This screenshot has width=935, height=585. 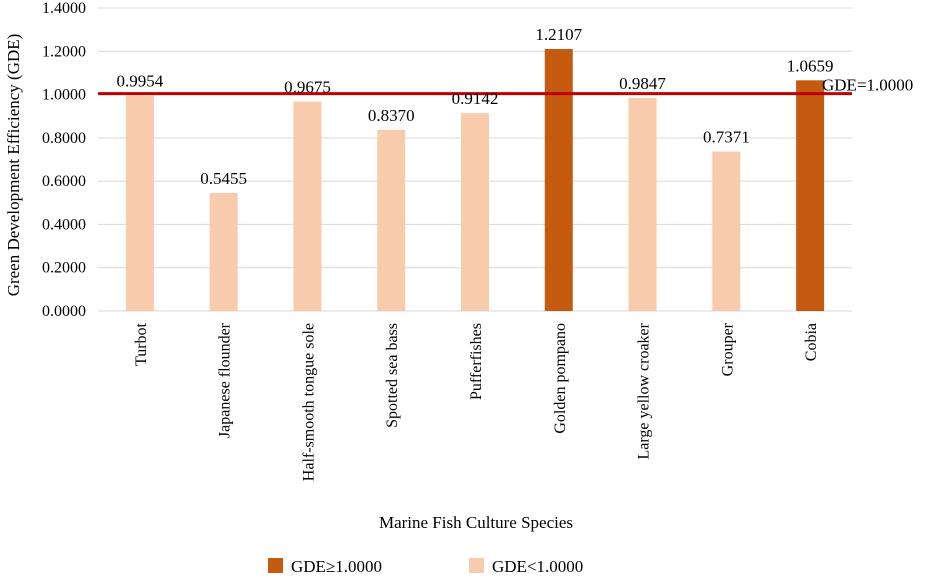 What do you see at coordinates (64, 311) in the screenshot?
I see `y-tick-label: 0.0000` at bounding box center [64, 311].